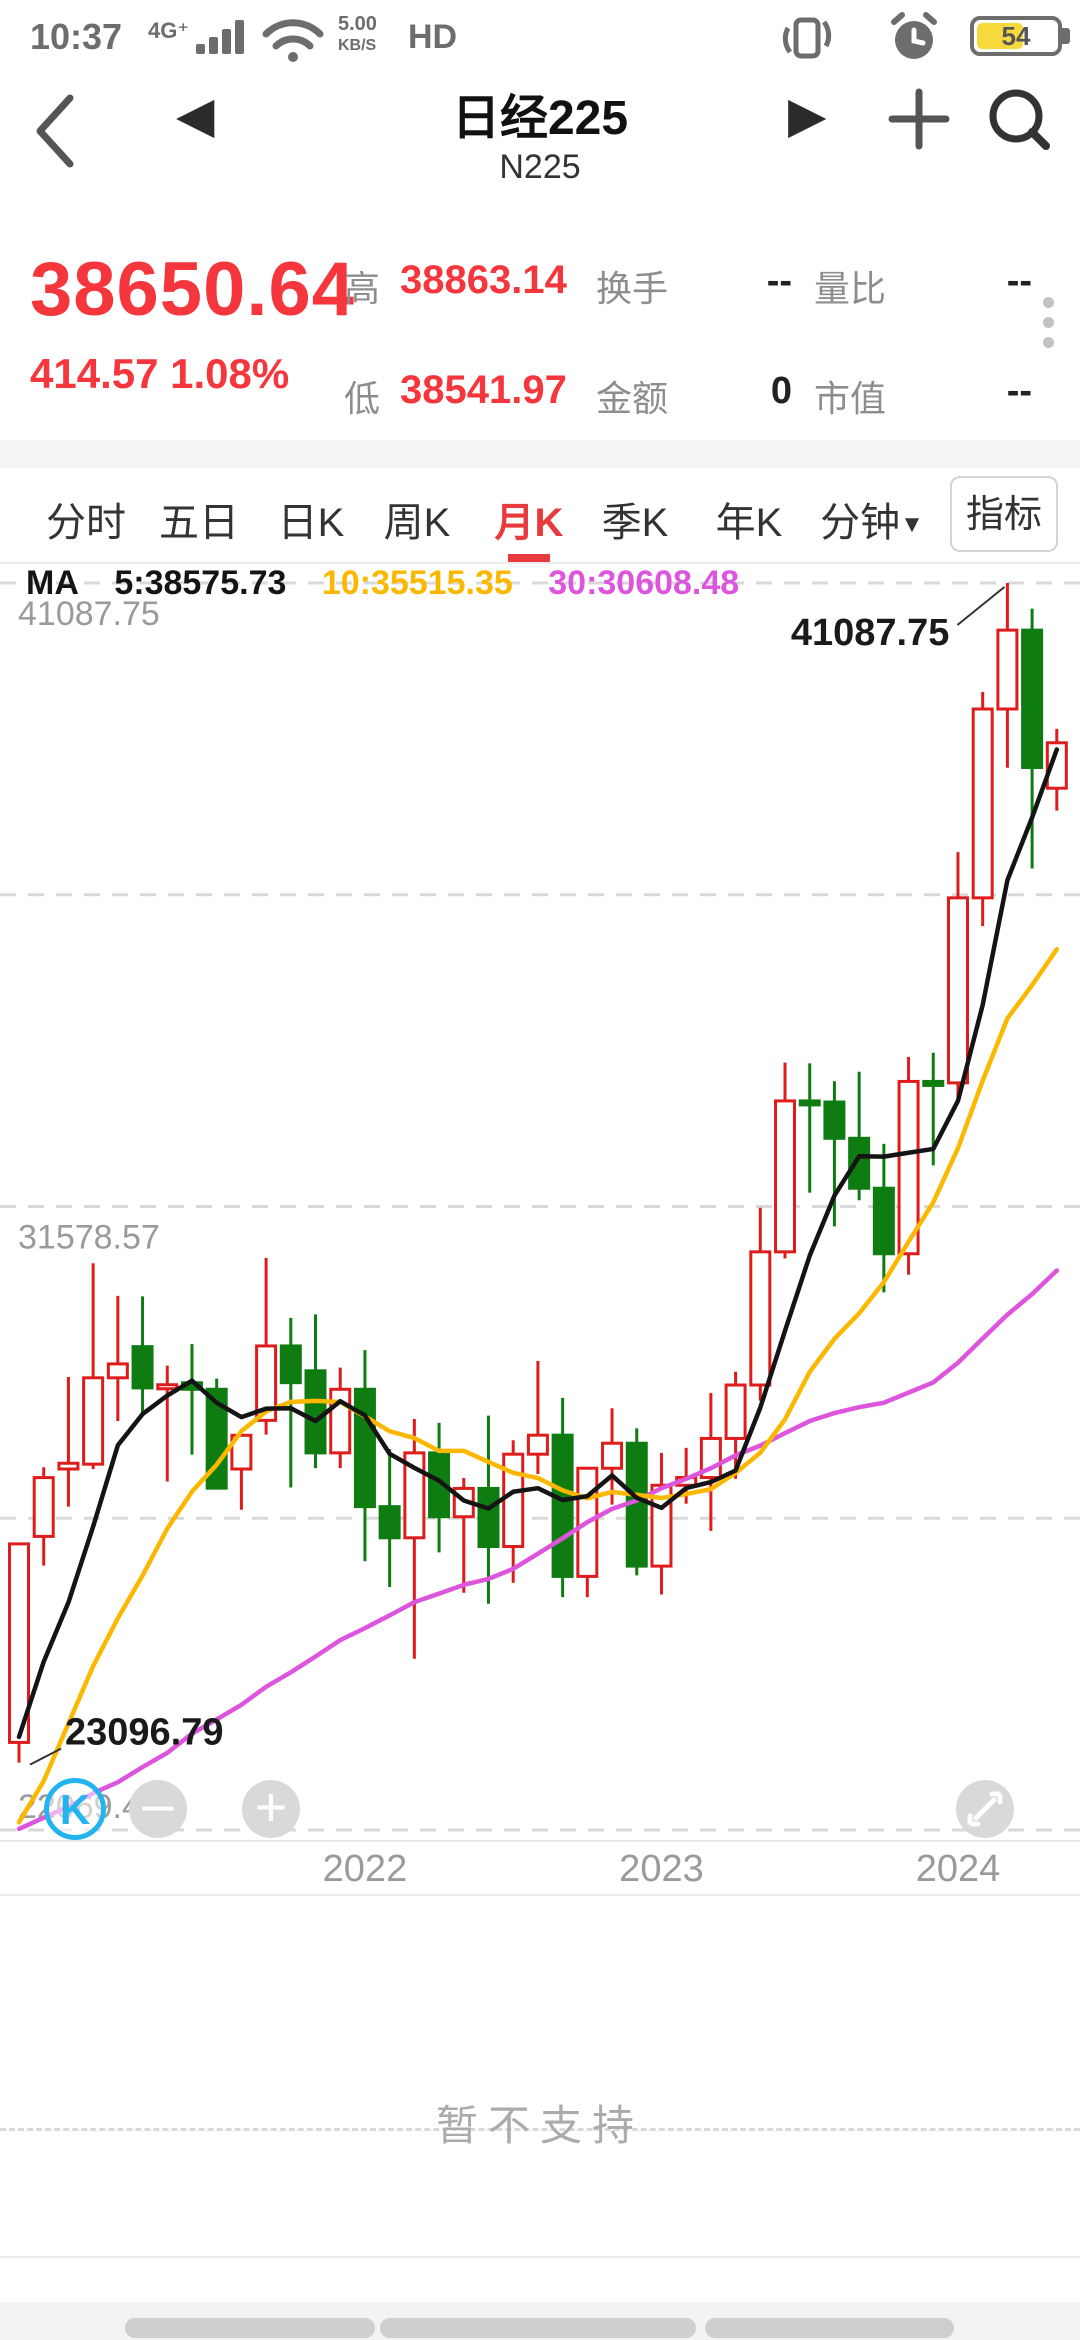 Image resolution: width=1080 pixels, height=2340 pixels. What do you see at coordinates (870, 633) in the screenshot?
I see `high-annotation: 41087.75` at bounding box center [870, 633].